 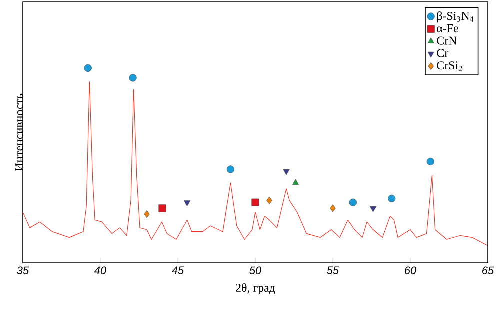 What do you see at coordinates (447, 40) in the screenshot?
I see `legend-label: CrN` at bounding box center [447, 40].